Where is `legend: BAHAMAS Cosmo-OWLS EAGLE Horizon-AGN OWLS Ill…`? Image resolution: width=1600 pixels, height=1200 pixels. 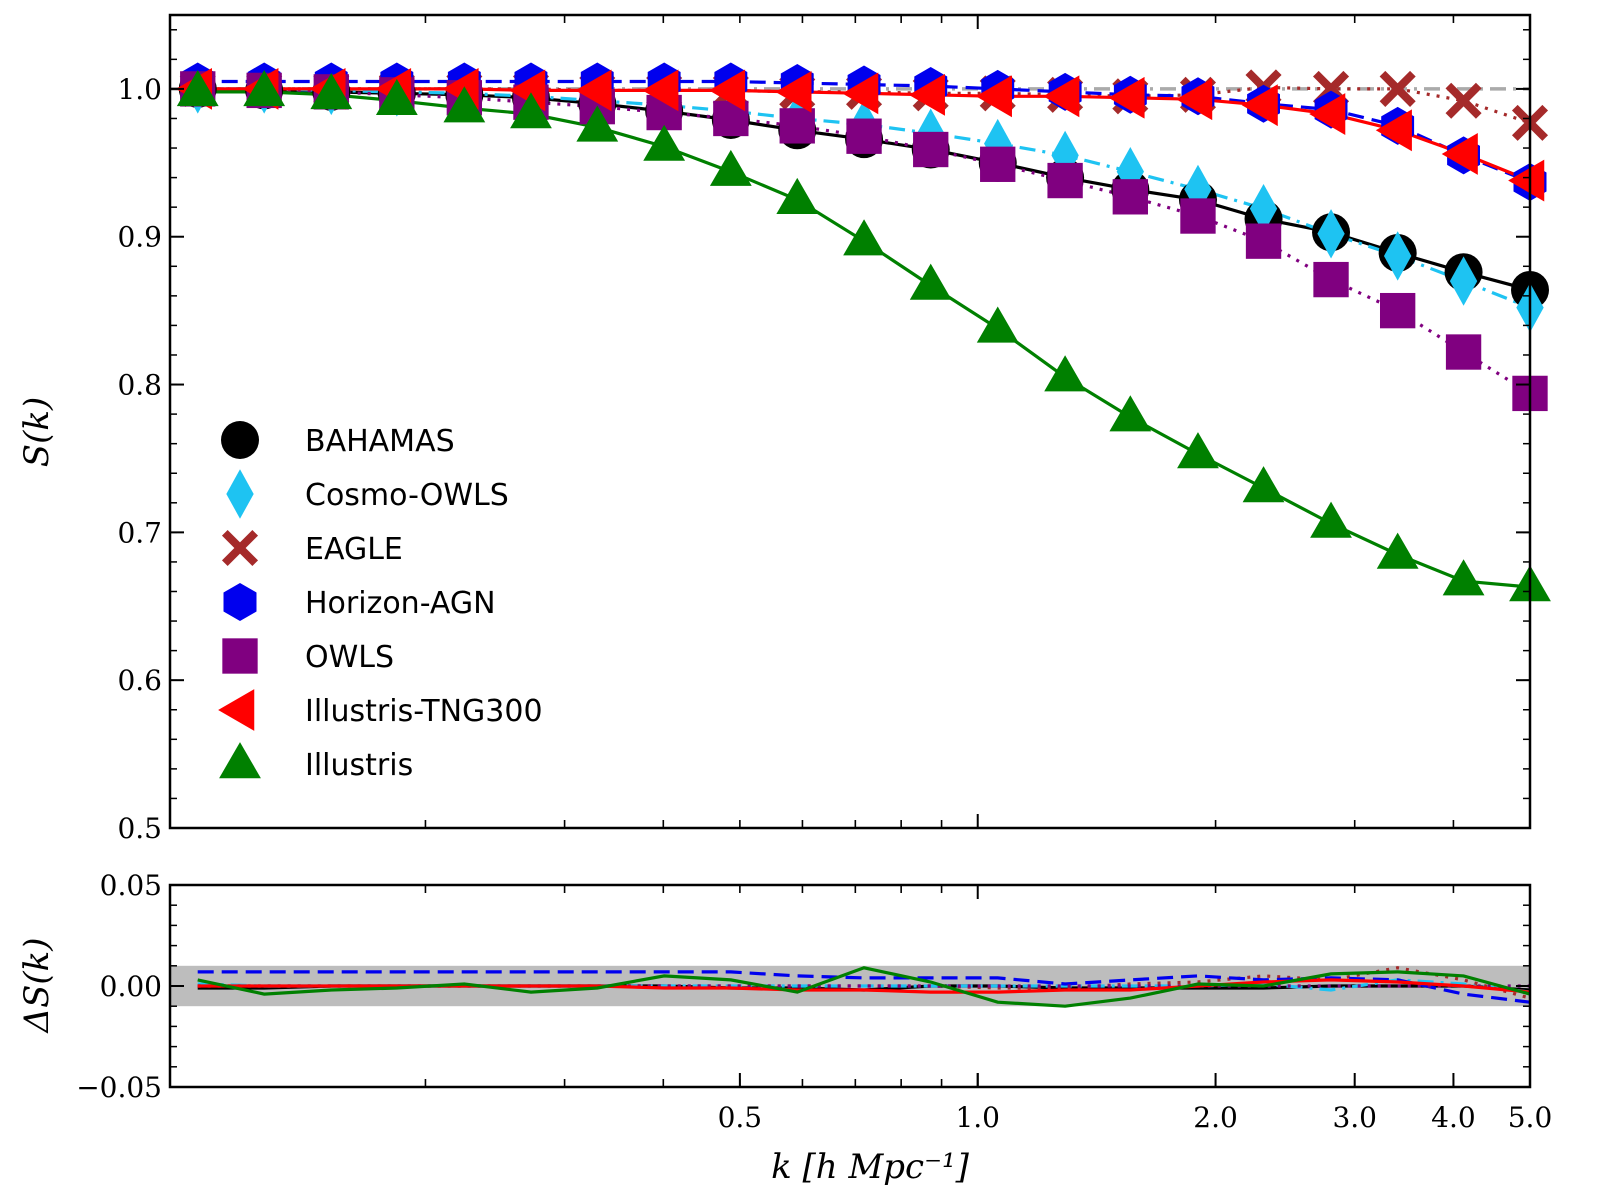 legend: BAHAMAS Cosmo-OWLS EAGLE Horizon-AGN OWLS Ill… is located at coordinates (380, 602).